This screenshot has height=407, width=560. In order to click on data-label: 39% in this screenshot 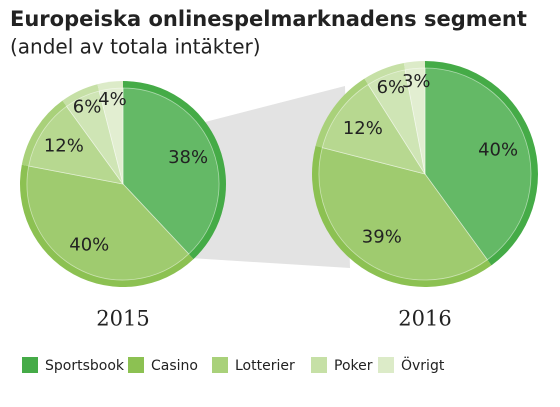, I will do `click(382, 237)`.